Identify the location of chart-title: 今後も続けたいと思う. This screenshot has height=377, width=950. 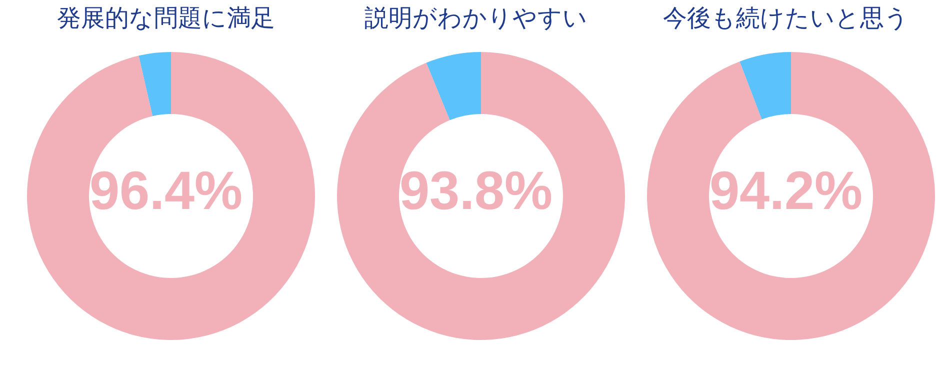
(786, 18).